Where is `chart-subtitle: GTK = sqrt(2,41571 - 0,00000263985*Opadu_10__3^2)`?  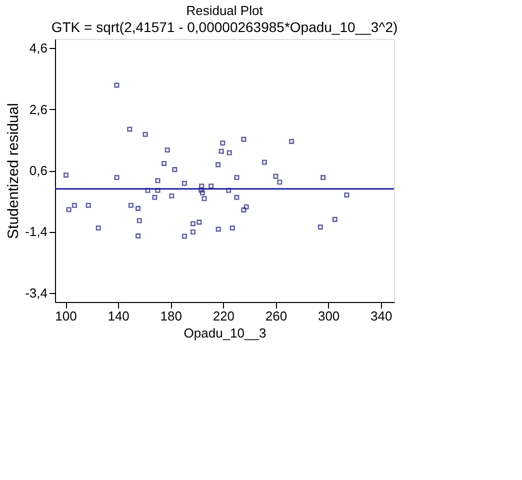 chart-subtitle: GTK = sqrt(2,41571 - 0,00000263985*Opadu_10__3^2) is located at coordinates (224, 27).